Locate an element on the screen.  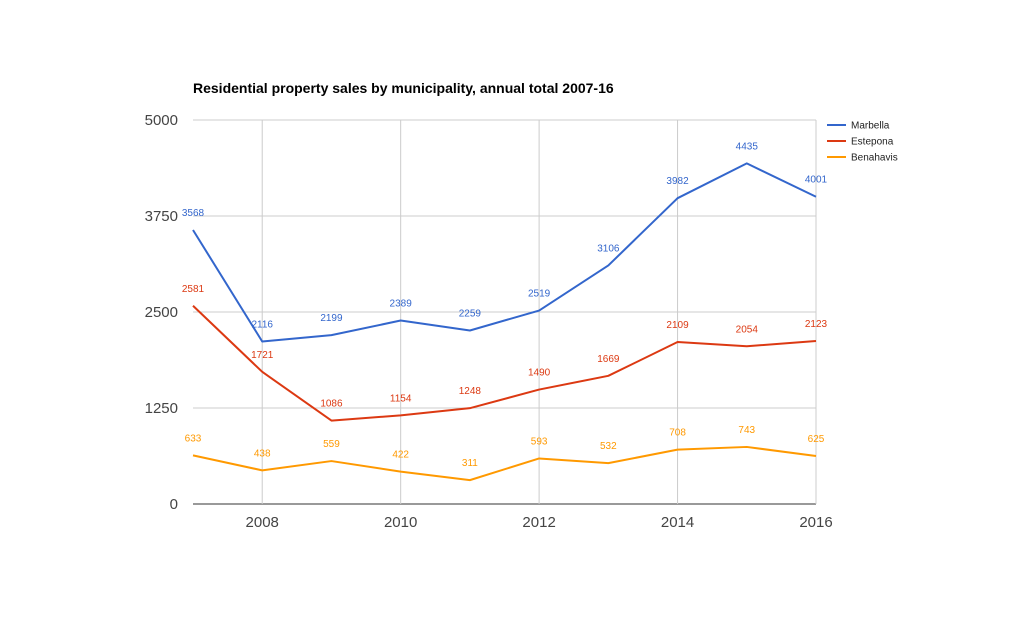
data-label: 2054 is located at coordinates (747, 329).